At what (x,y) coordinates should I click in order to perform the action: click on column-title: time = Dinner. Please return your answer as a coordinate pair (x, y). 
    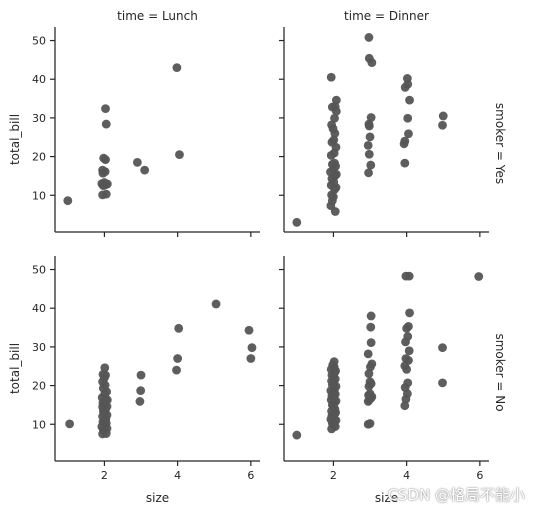
    Looking at the image, I should click on (386, 16).